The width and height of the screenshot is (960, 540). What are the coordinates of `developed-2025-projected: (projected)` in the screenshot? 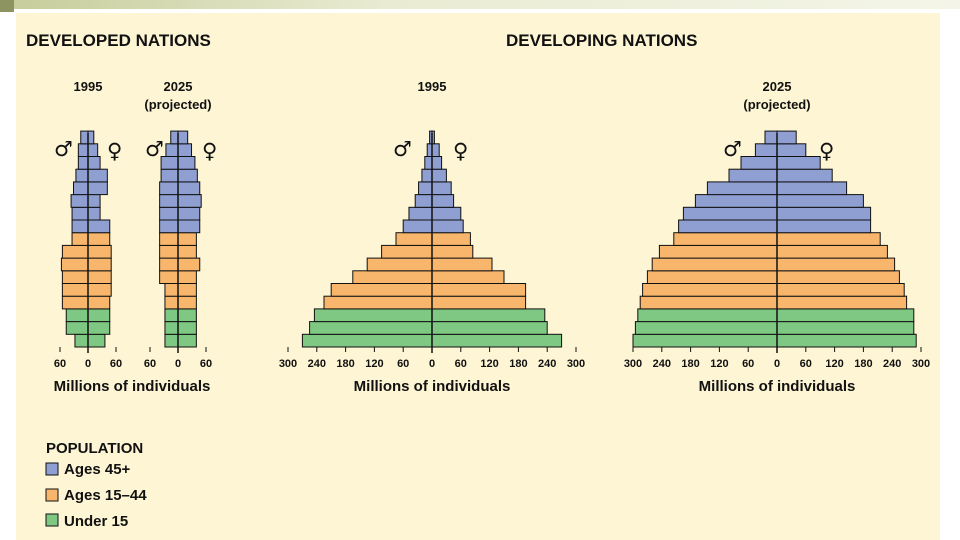 It's located at (177, 104).